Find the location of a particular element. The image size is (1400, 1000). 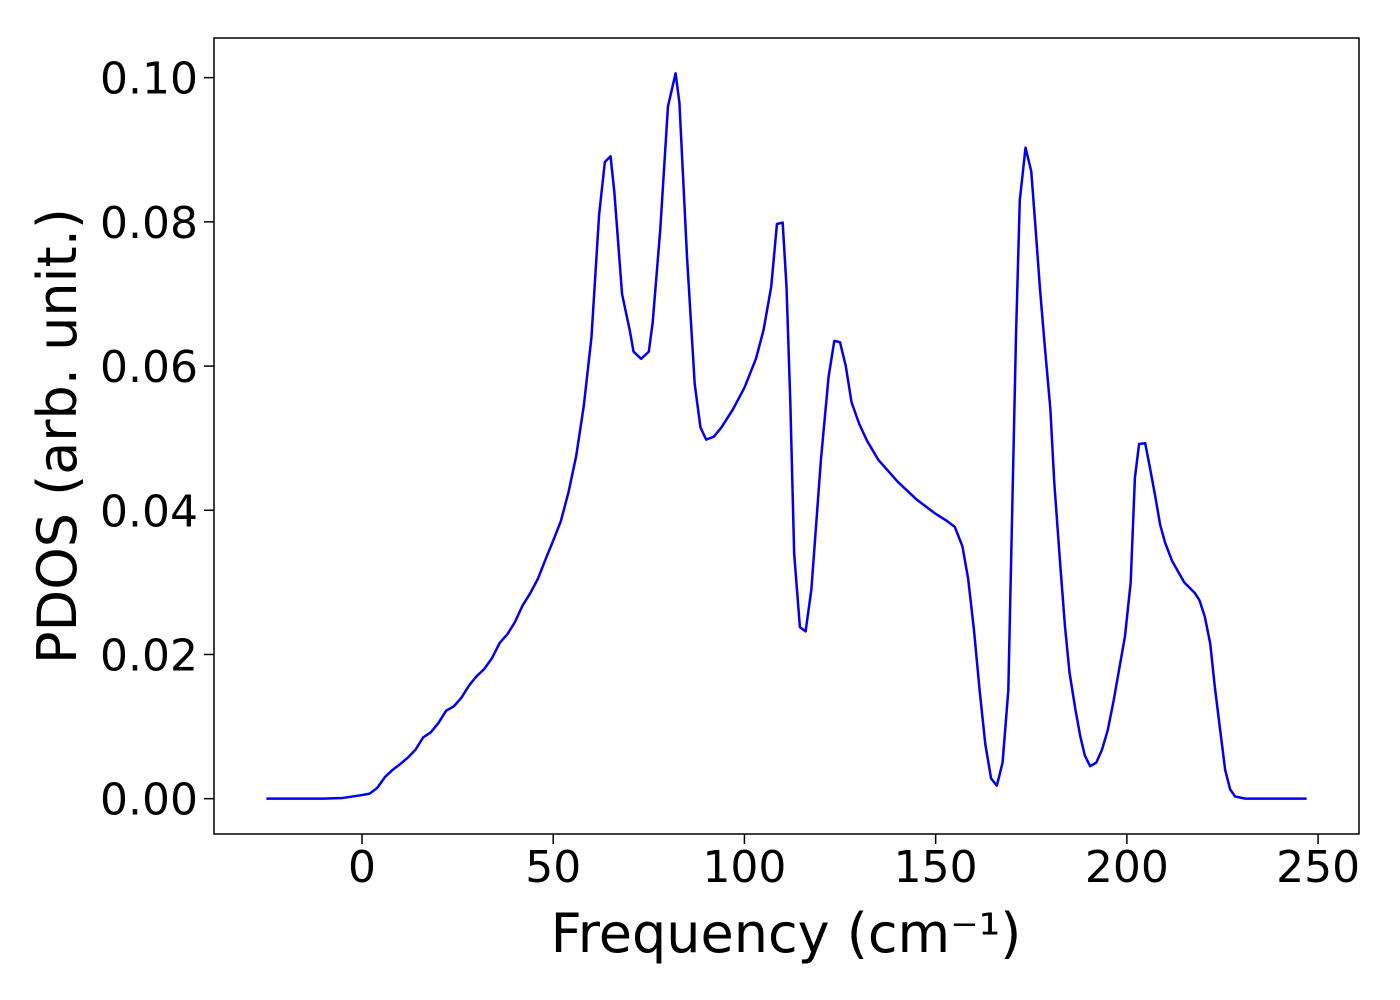

y-tick-label: 0.02 is located at coordinates (149, 655).